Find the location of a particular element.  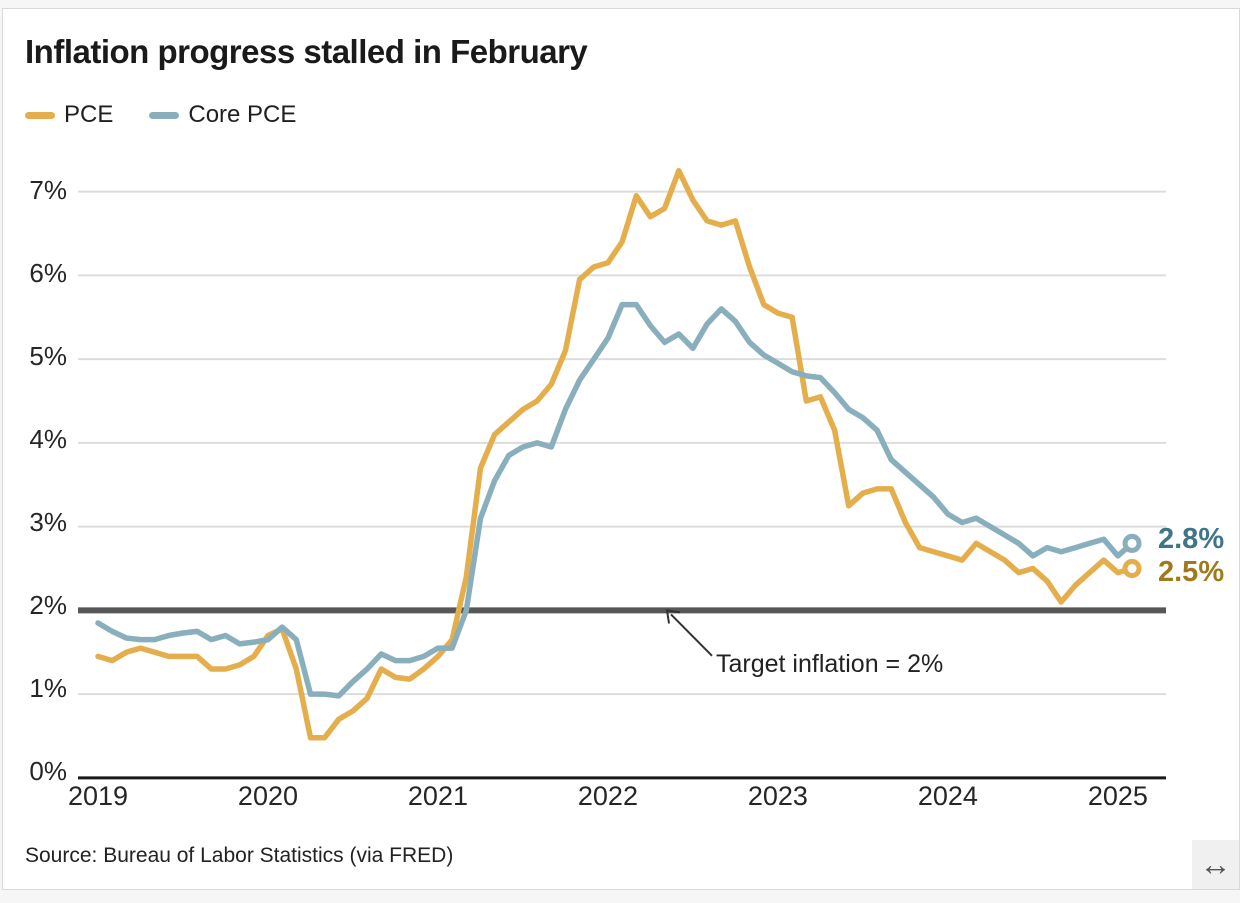

legend-item-core-pce: Core PCE is located at coordinates (222, 115).